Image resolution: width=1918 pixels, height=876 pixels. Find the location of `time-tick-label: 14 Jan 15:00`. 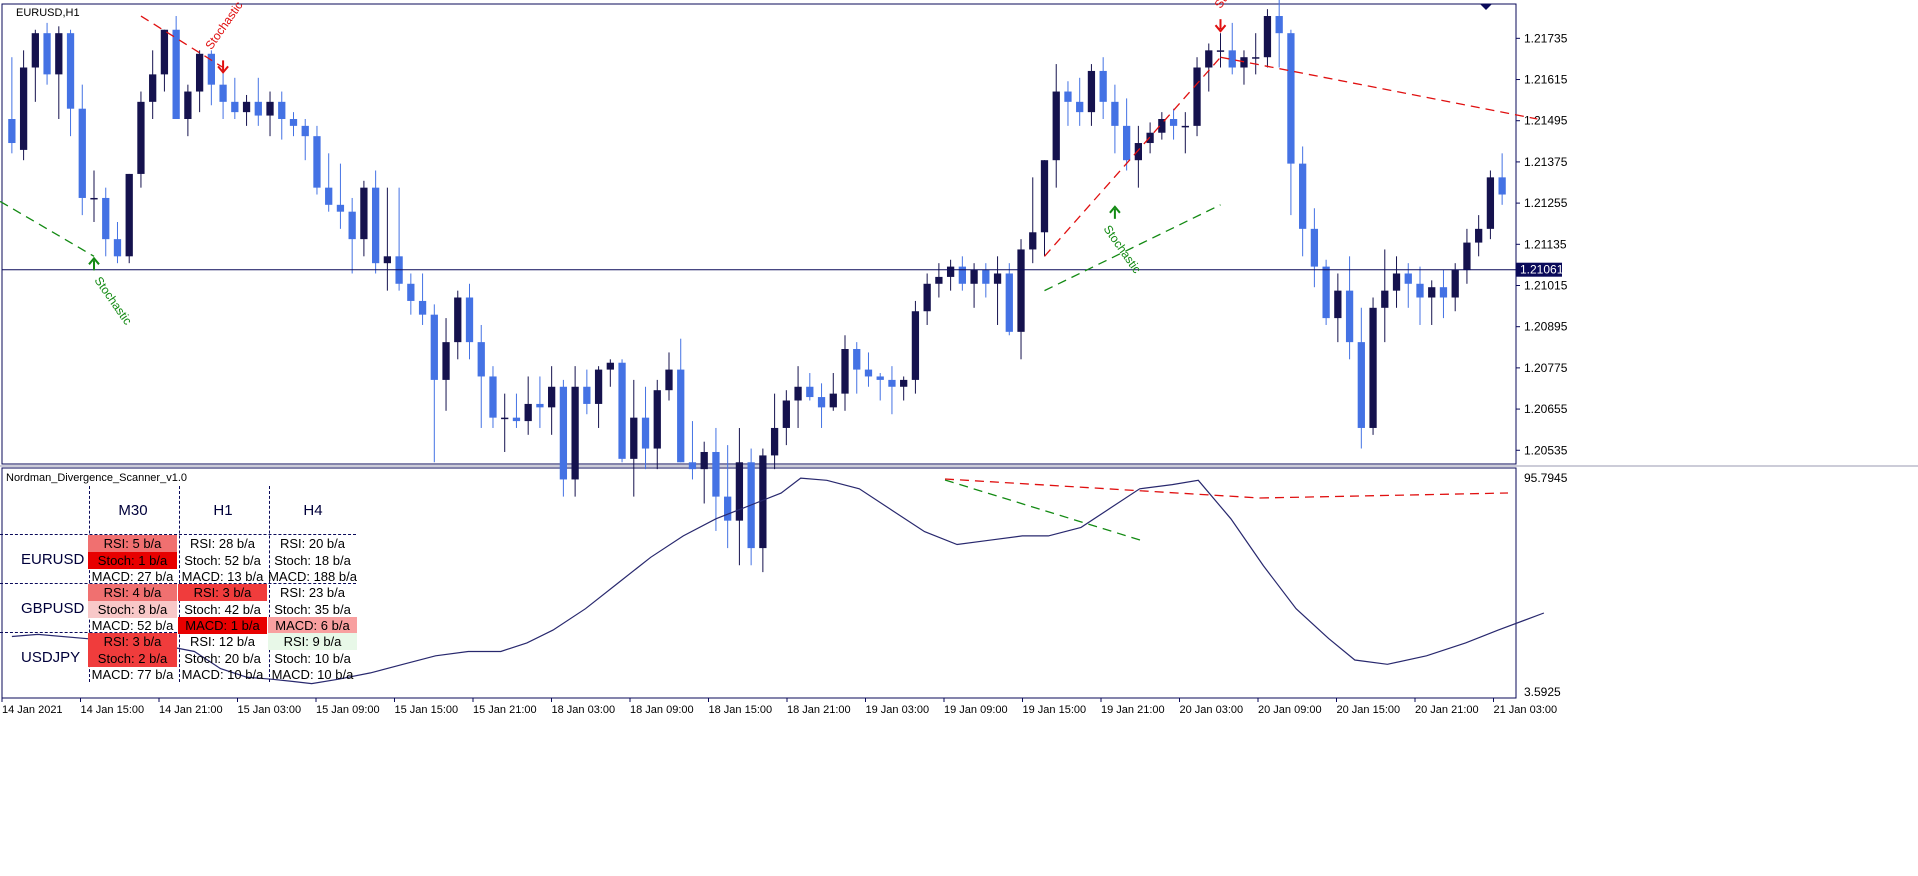

time-tick-label: 14 Jan 15:00 is located at coordinates (113, 710).